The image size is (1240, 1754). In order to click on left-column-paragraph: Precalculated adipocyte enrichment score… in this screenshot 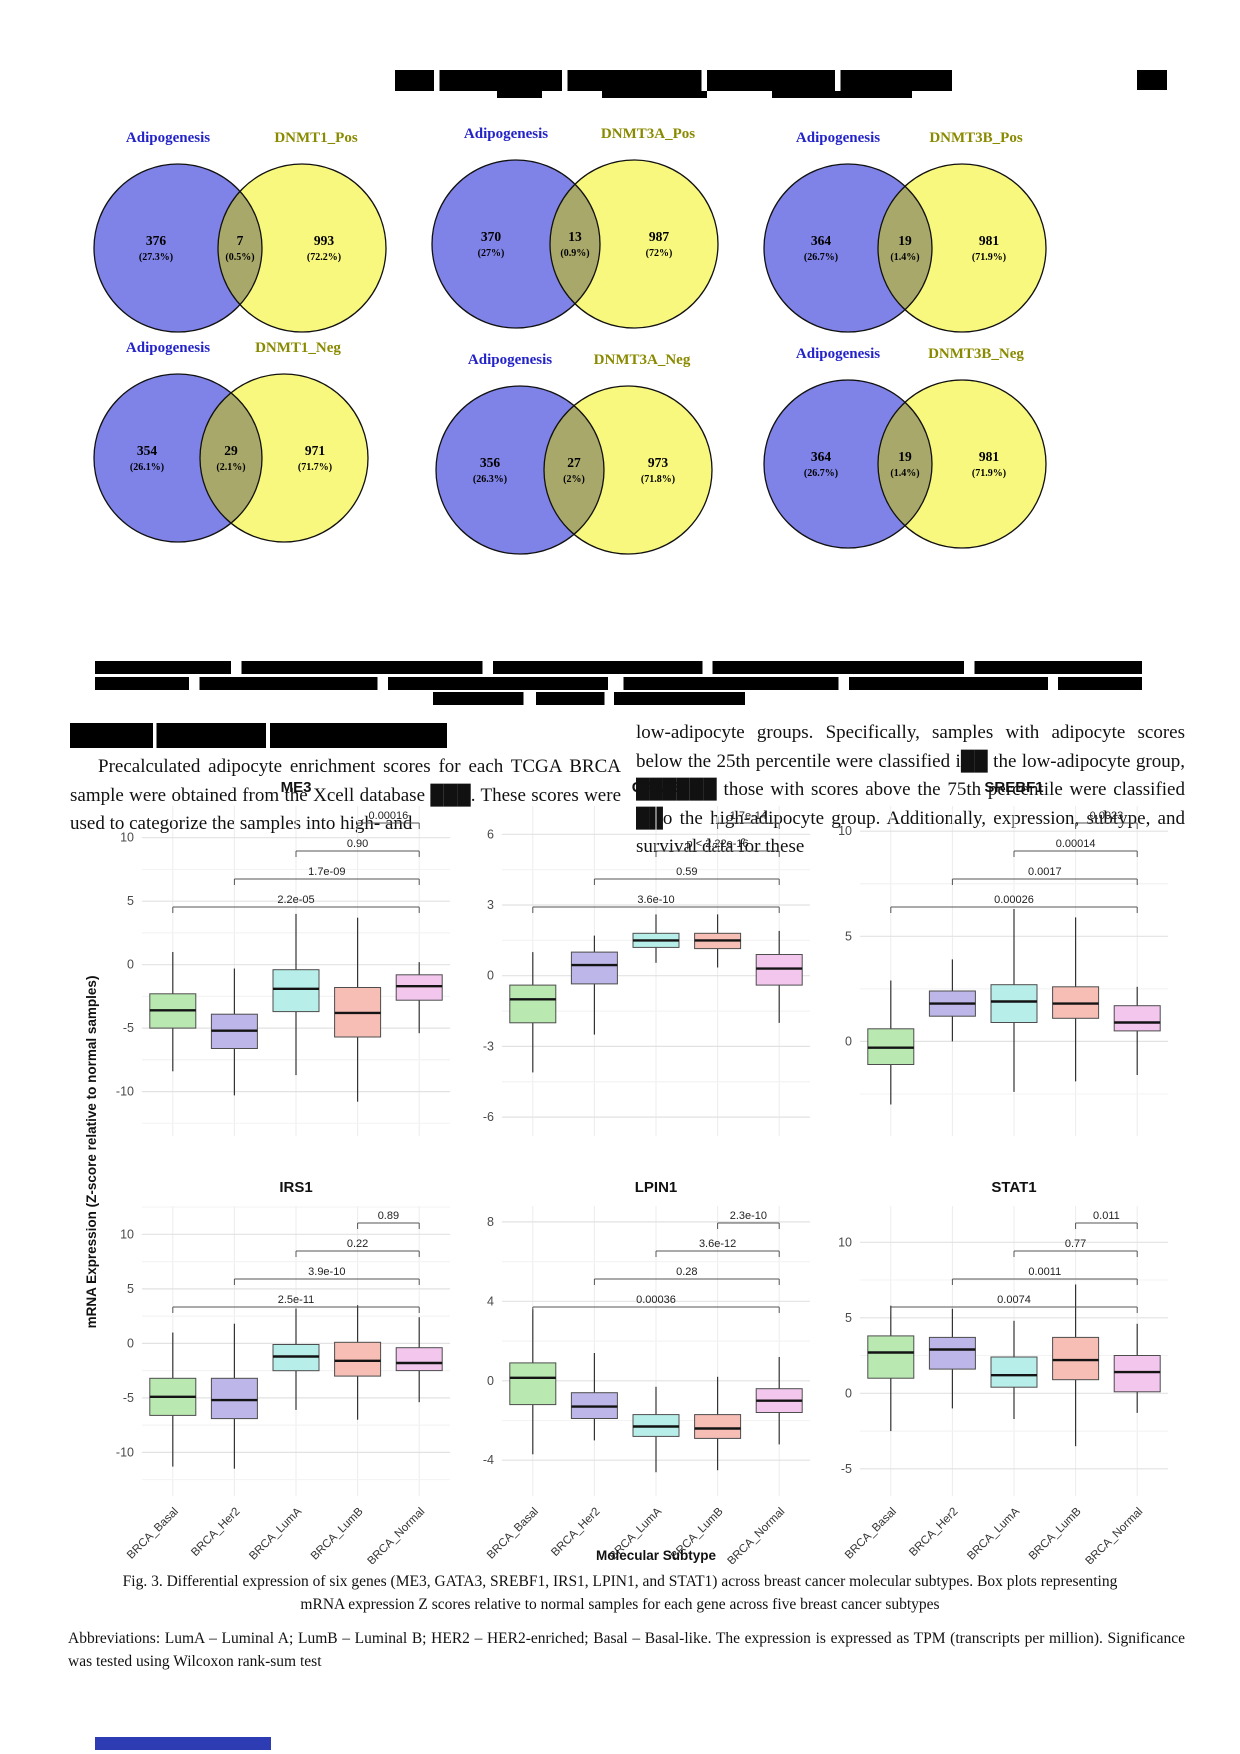, I will do `click(345, 795)`.